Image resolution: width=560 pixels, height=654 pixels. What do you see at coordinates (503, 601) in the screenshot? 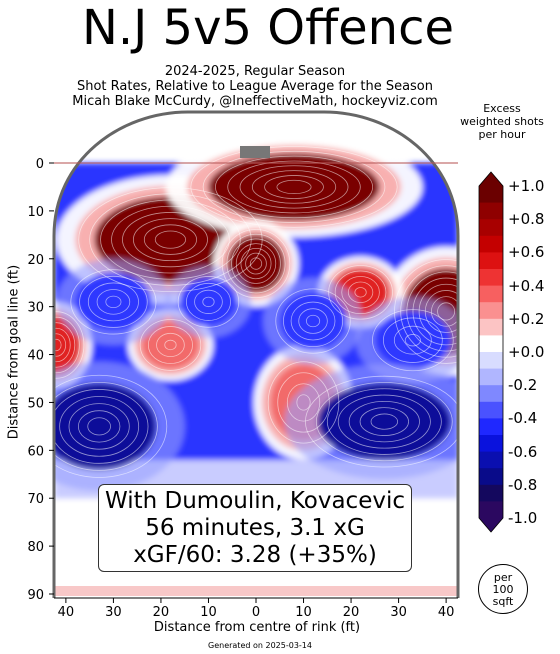
I see `unit-sqft: sqft` at bounding box center [503, 601].